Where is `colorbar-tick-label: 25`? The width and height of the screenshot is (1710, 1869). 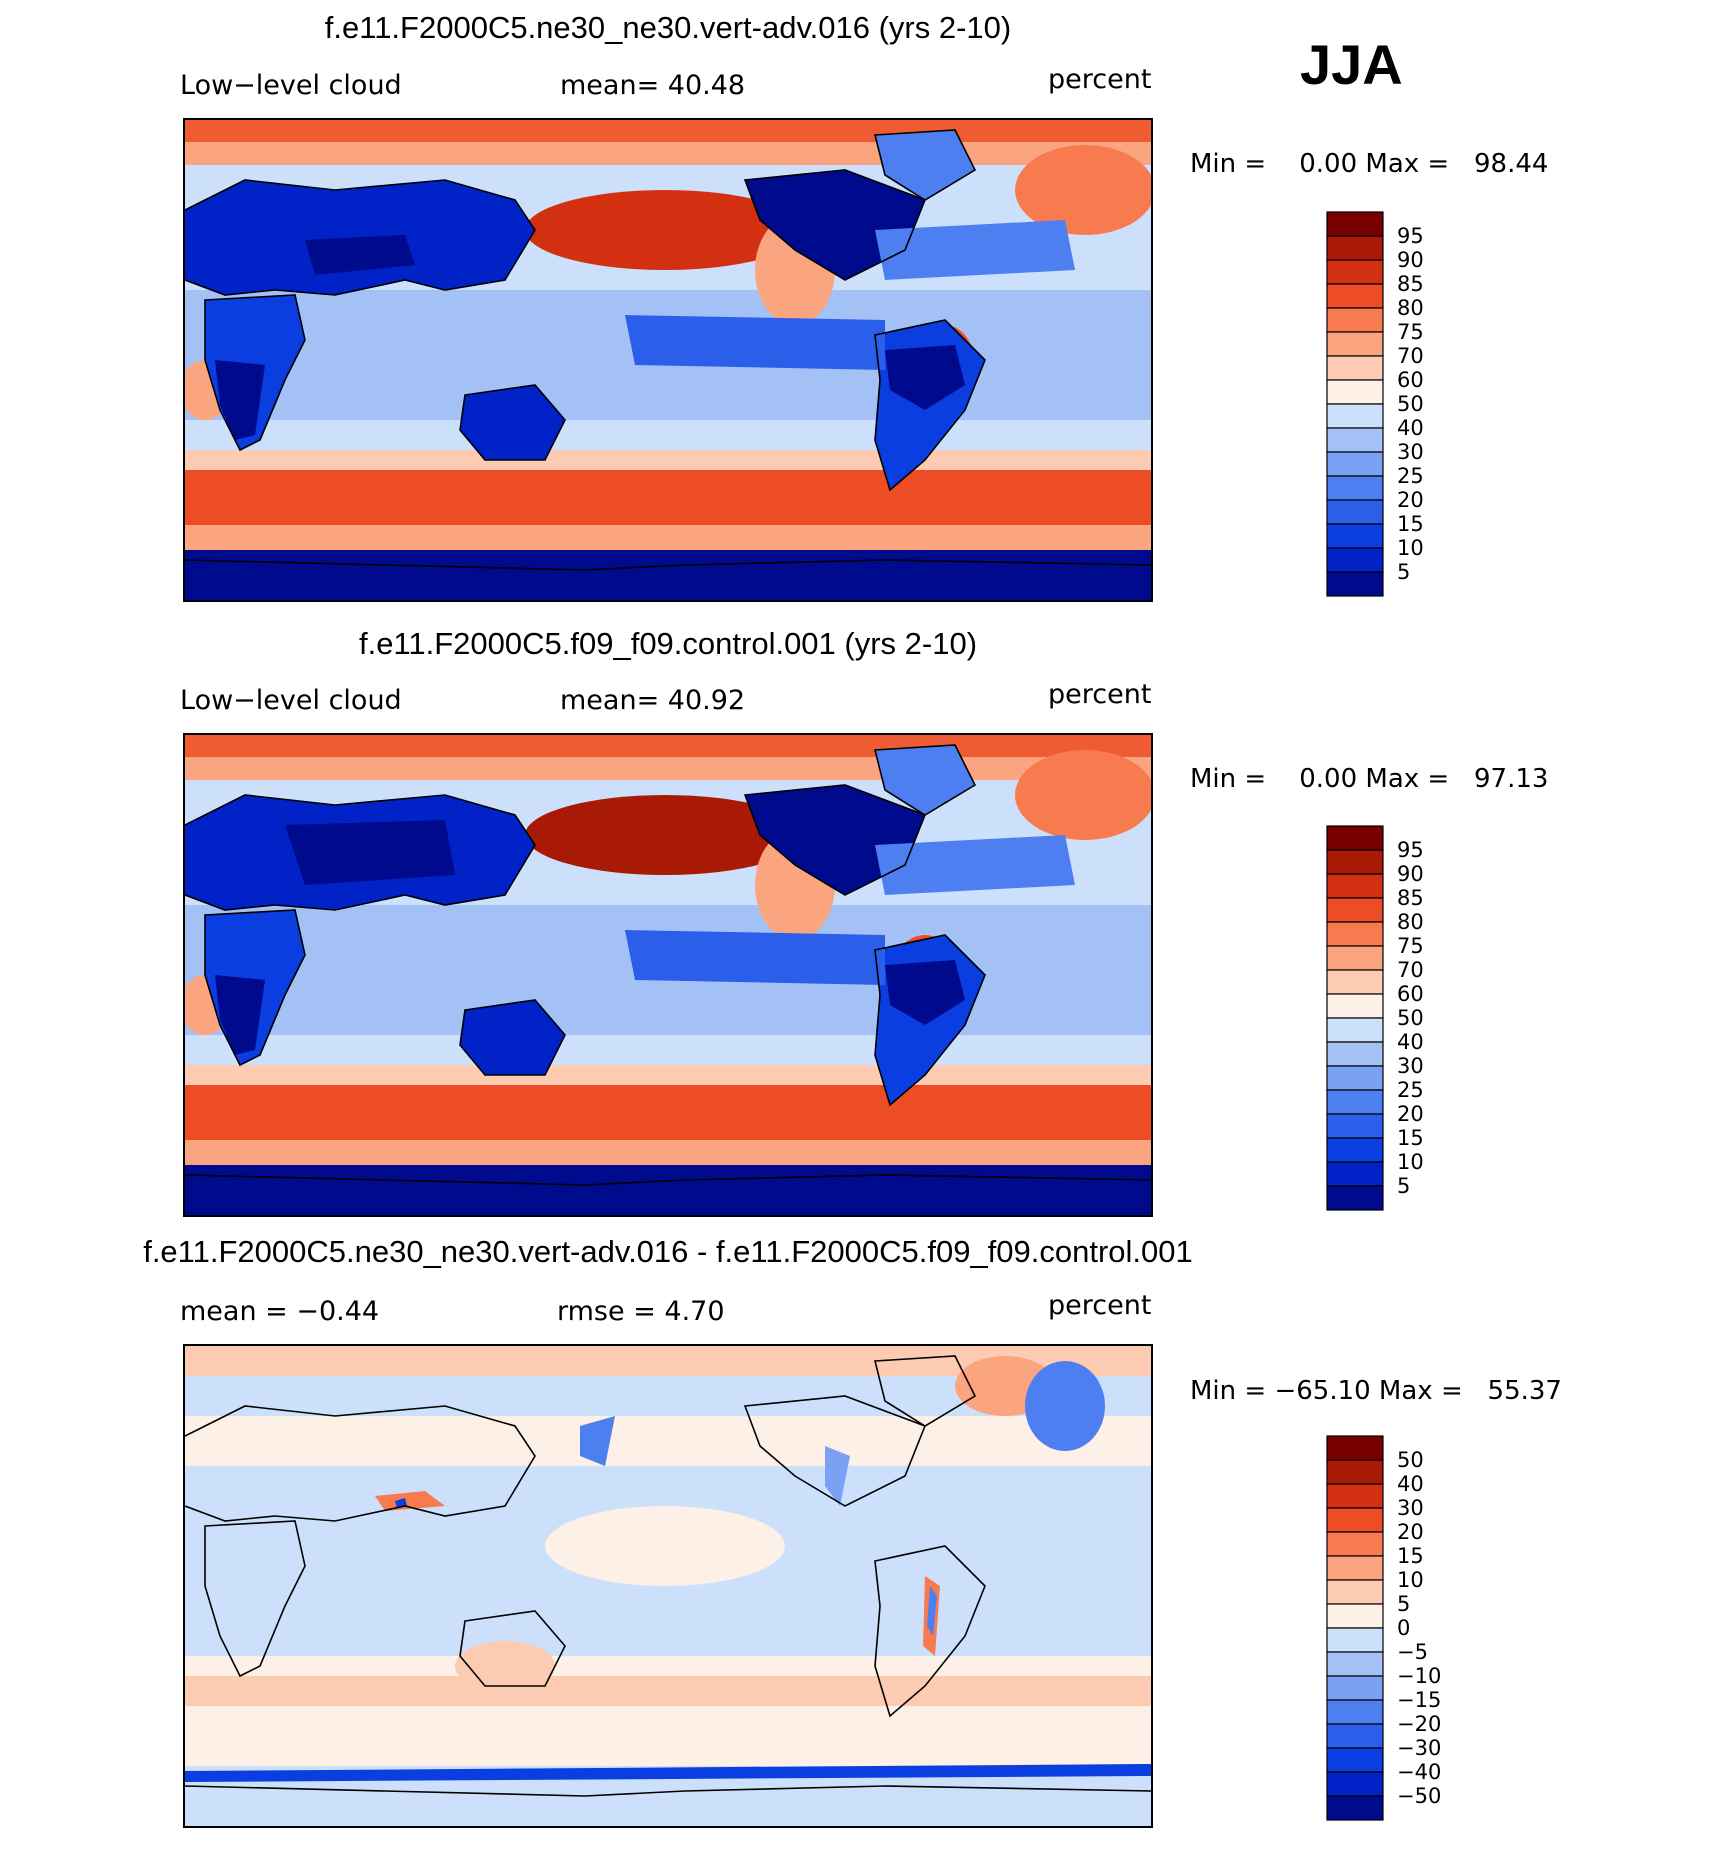
colorbar-tick-label: 25 is located at coordinates (1410, 1090).